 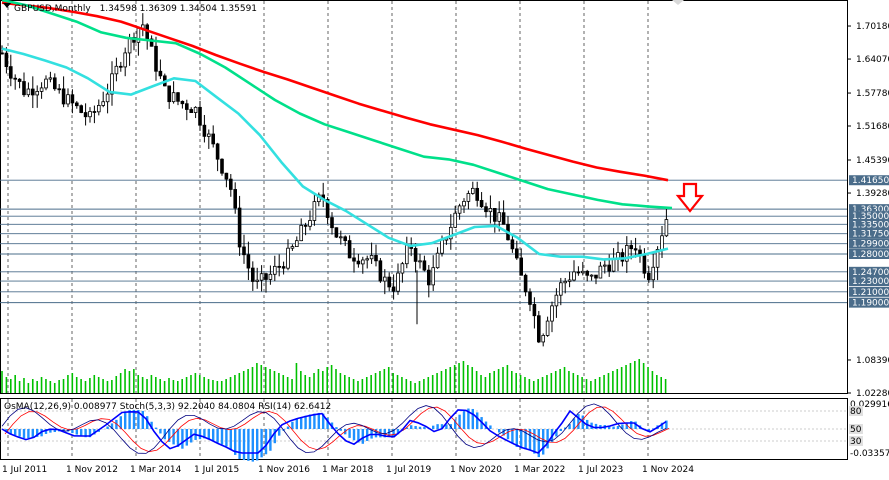 What do you see at coordinates (872, 27) in the screenshot?
I see `y-tick-label: 1.70180` at bounding box center [872, 27].